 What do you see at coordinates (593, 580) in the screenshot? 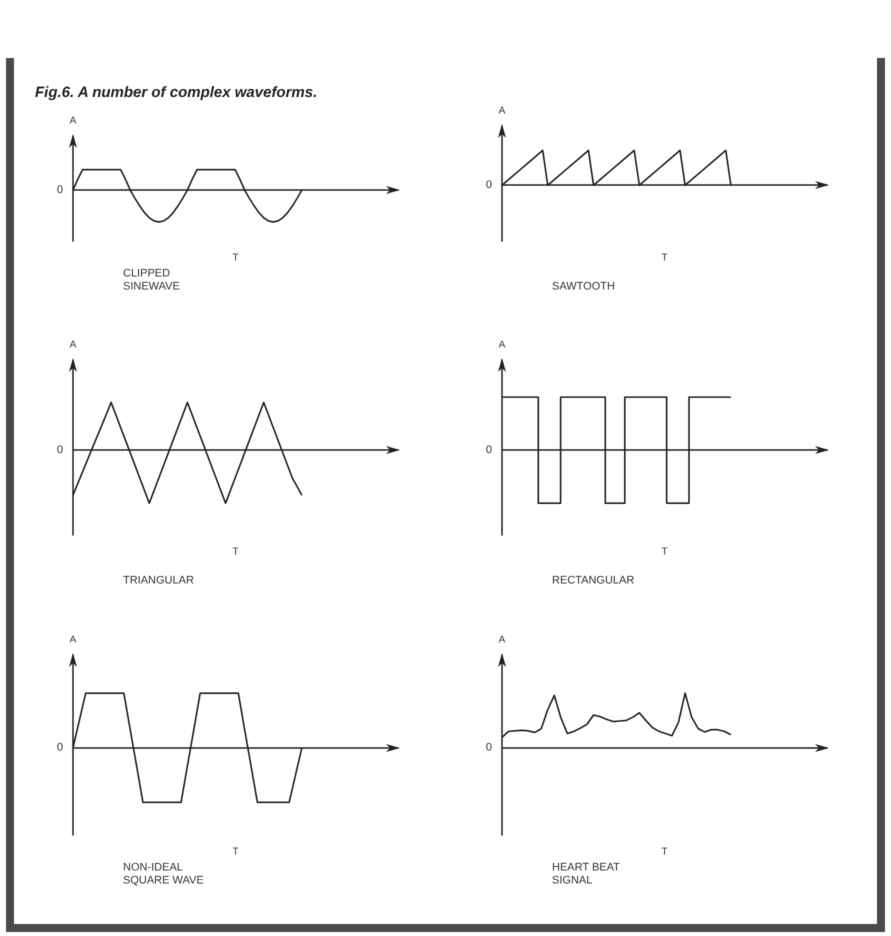
I see `text: RECTANGULAR` at bounding box center [593, 580].